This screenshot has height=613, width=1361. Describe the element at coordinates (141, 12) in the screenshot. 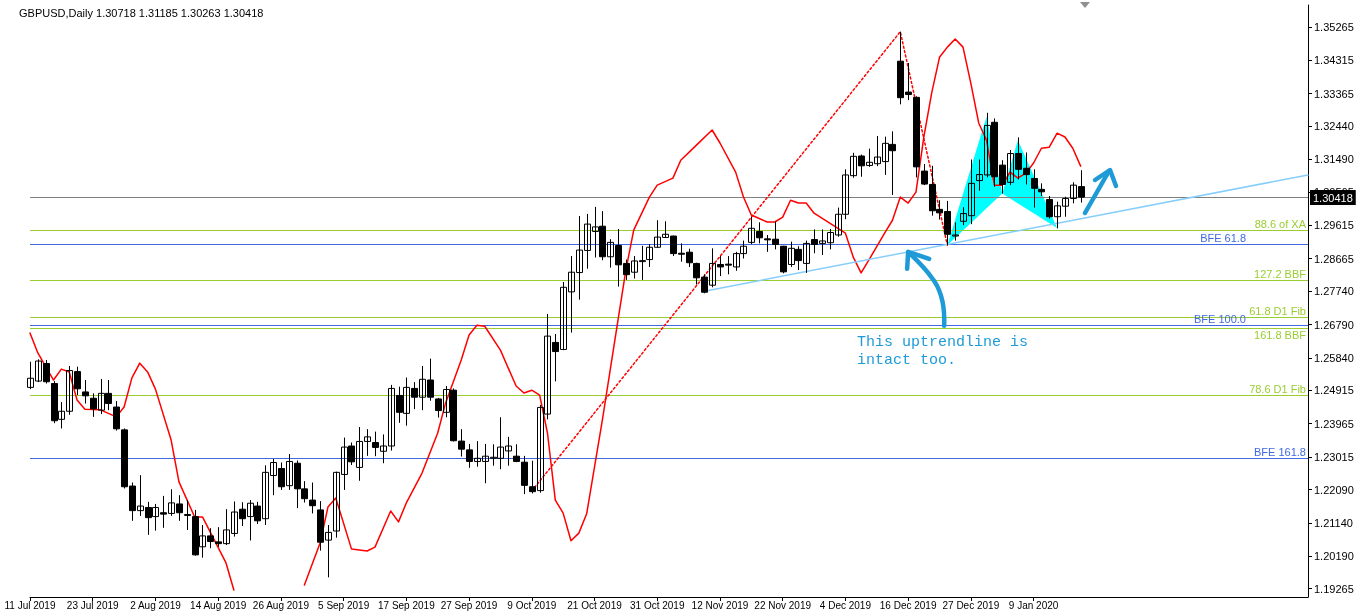

I see `chart-title: GBPUSD,Daily 1.30718 1.31185 1.30263 1.30418` at that location.